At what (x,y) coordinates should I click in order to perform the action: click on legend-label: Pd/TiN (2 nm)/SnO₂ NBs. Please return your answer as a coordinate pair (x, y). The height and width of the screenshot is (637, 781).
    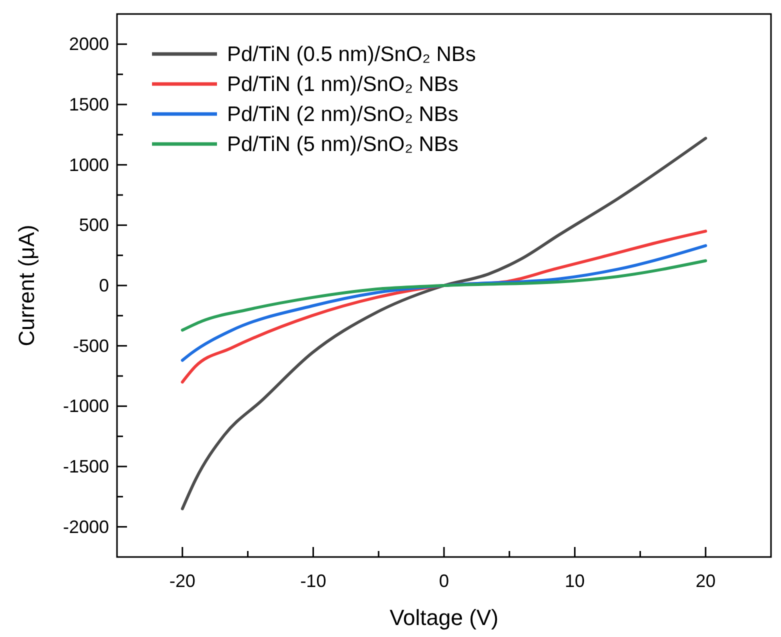
    Looking at the image, I should click on (342, 114).